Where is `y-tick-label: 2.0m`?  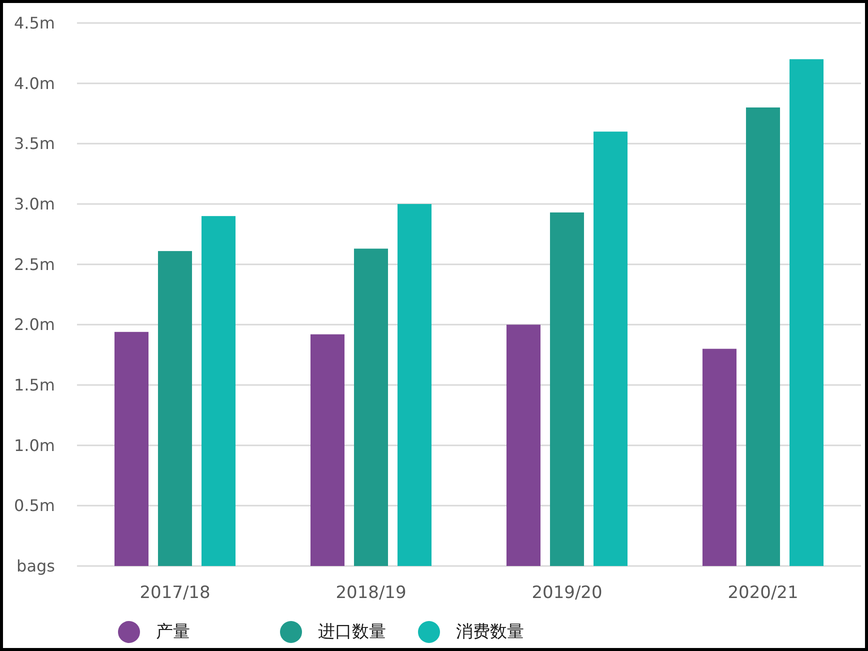 y-tick-label: 2.0m is located at coordinates (34, 324).